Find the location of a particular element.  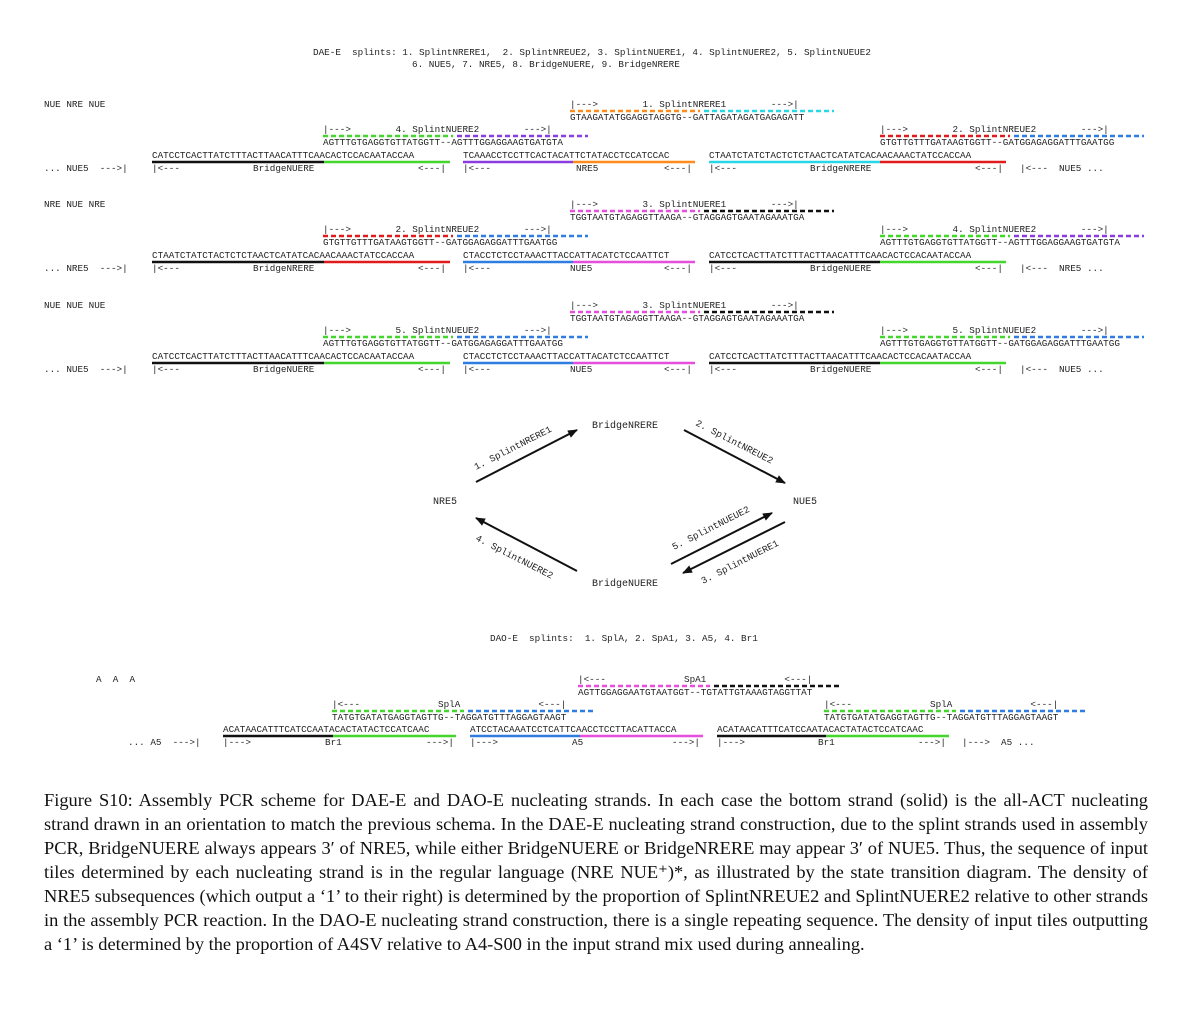

node-bridge-nuere: BridgeNUERE is located at coordinates (625, 584).